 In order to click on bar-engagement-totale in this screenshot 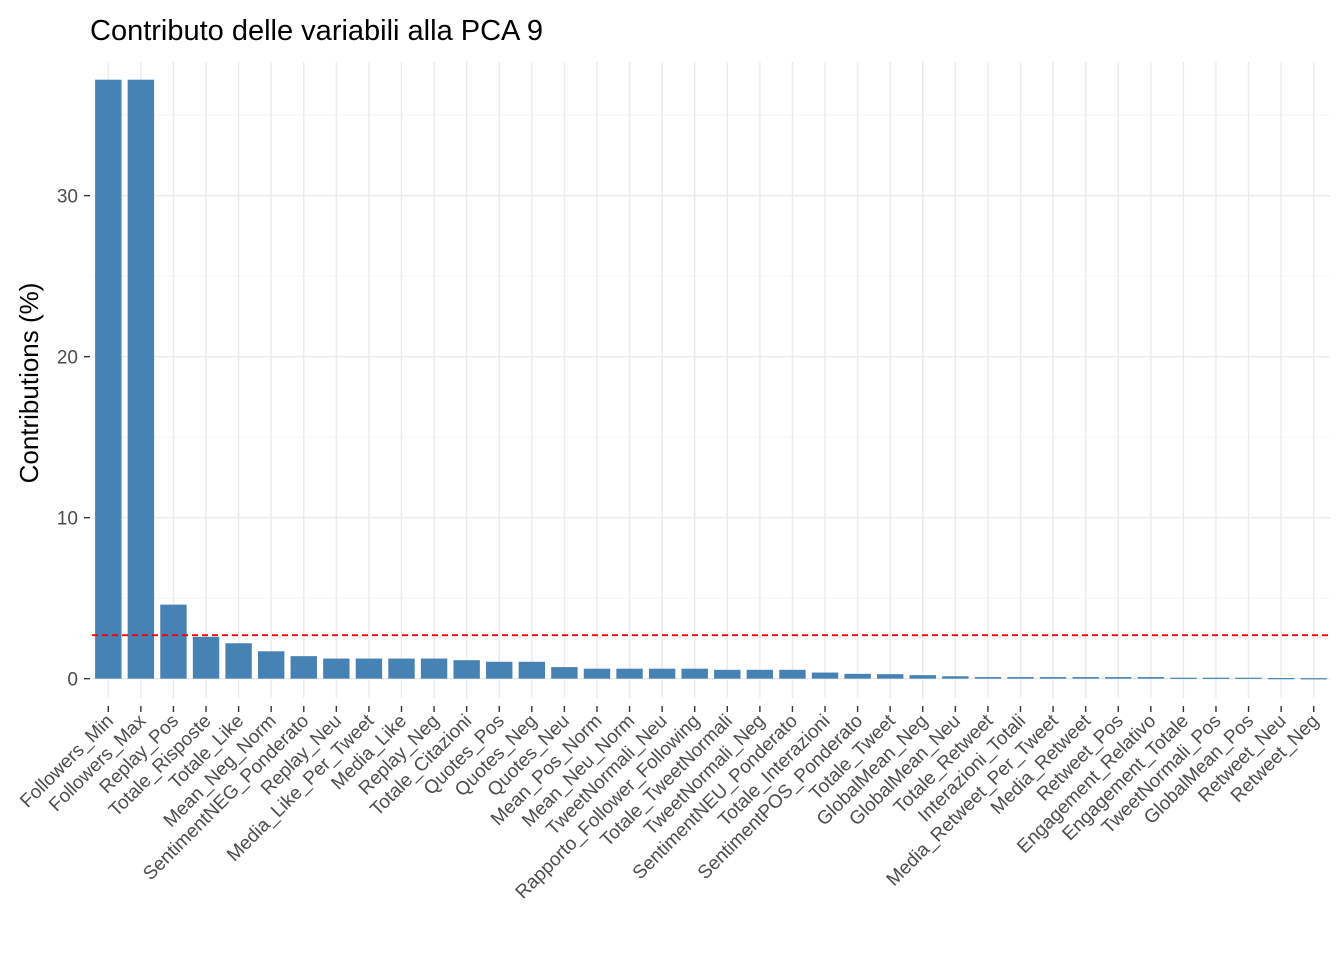, I will do `click(1183, 678)`.